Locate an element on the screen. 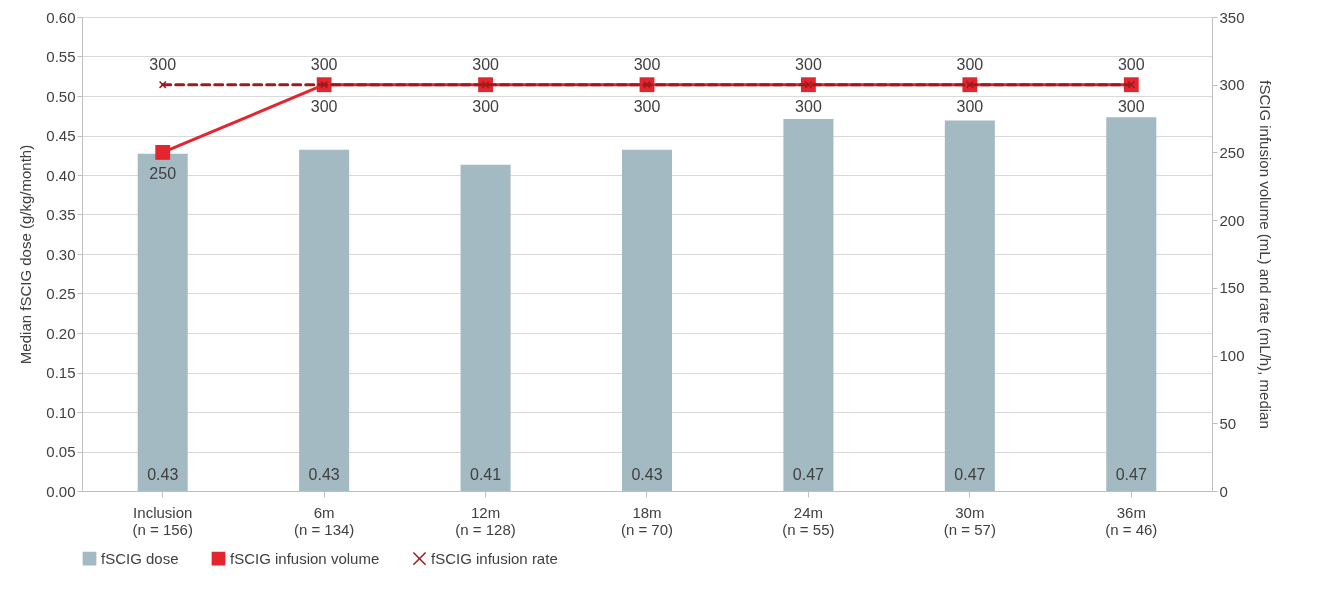 The width and height of the screenshot is (1322, 592). x-tick-label: 6m (n = 134) is located at coordinates (324, 520).